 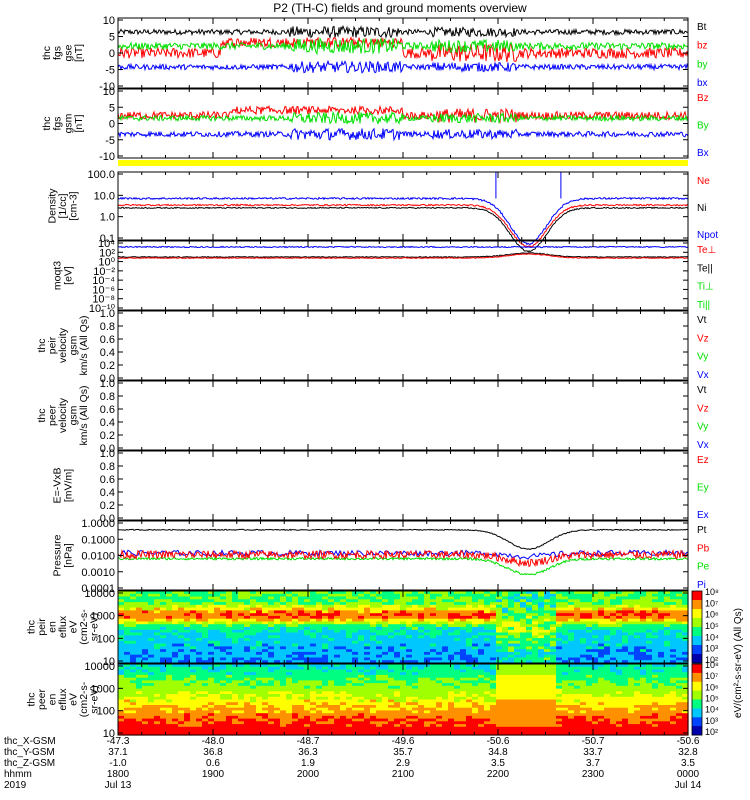 What do you see at coordinates (403, 558) in the screenshot?
I see `series-line-Pb` at bounding box center [403, 558].